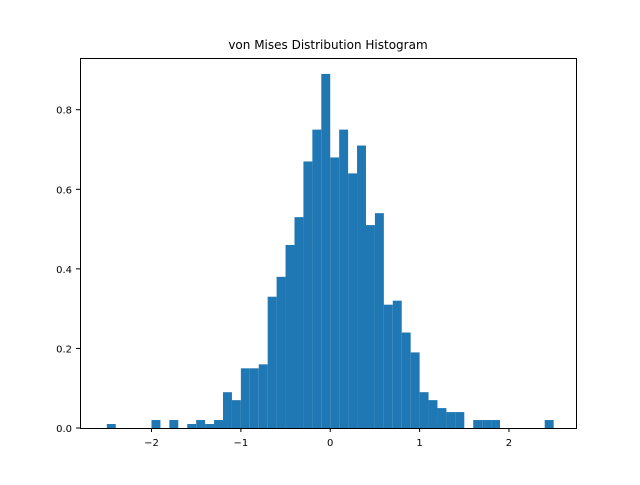 The image size is (640, 485). What do you see at coordinates (64, 190) in the screenshot?
I see `y-tick-label: 0.6` at bounding box center [64, 190].